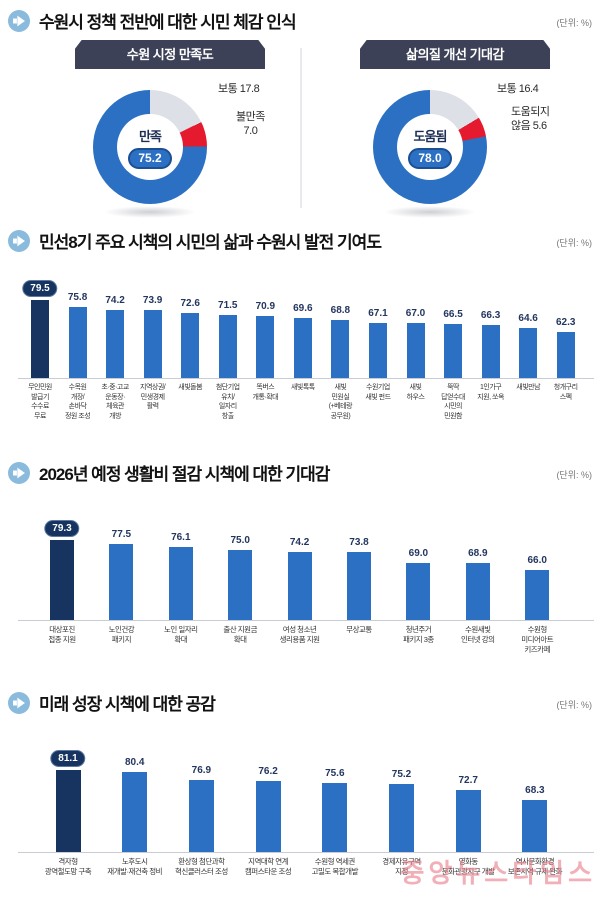 Image resolution: width=600 pixels, height=901 pixels. I want to click on bar-value-label: 70.9, so click(265, 306).